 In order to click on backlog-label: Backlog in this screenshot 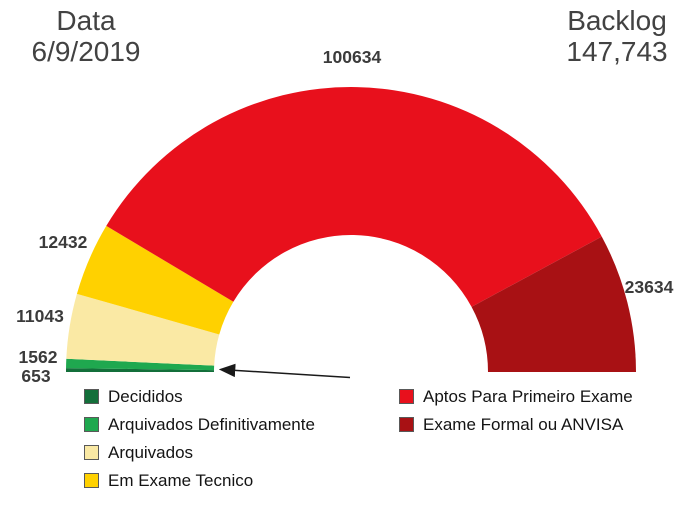, I will do `click(617, 20)`.